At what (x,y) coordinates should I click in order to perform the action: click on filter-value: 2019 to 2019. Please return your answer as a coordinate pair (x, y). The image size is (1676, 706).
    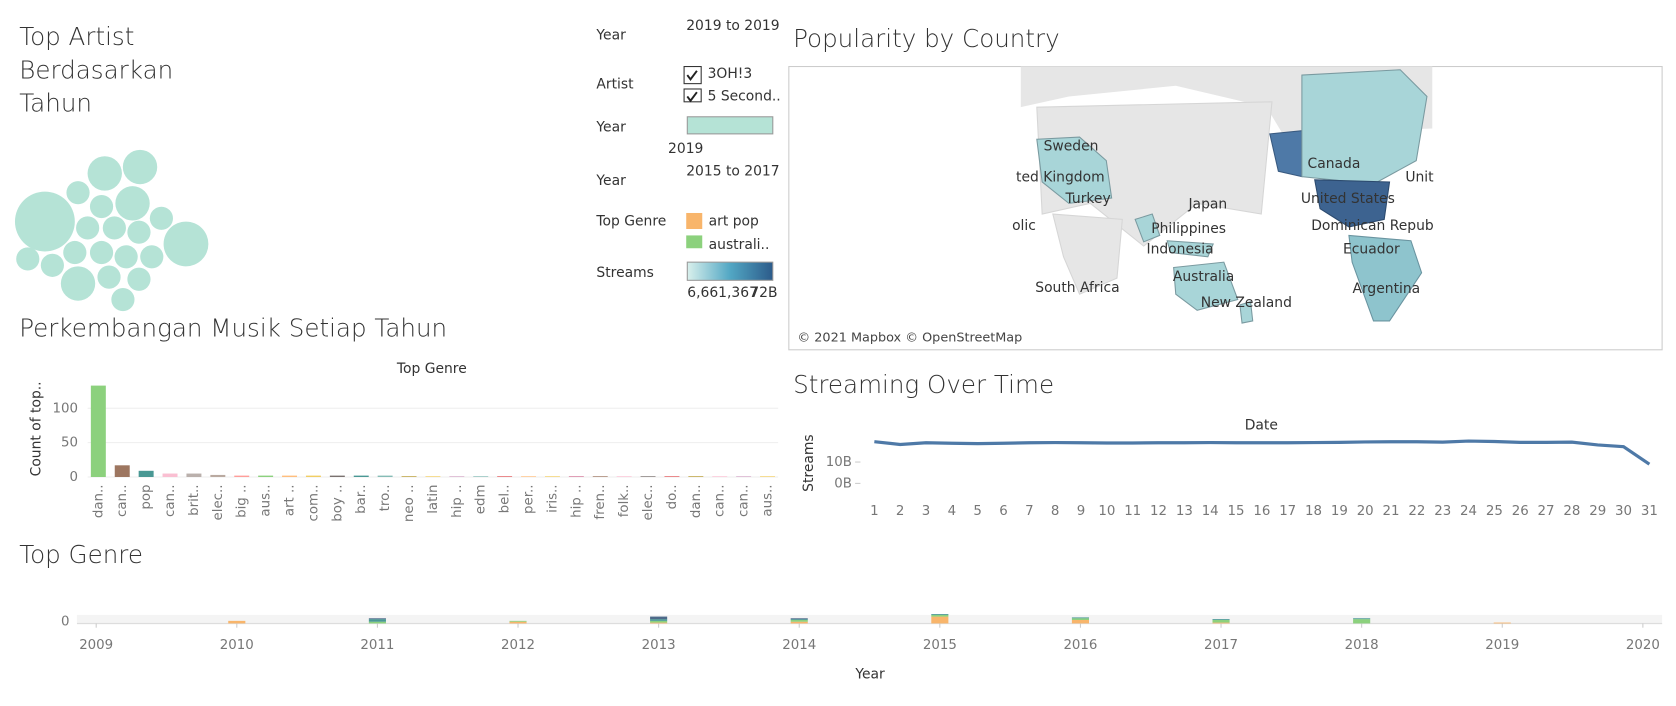
    Looking at the image, I should click on (732, 26).